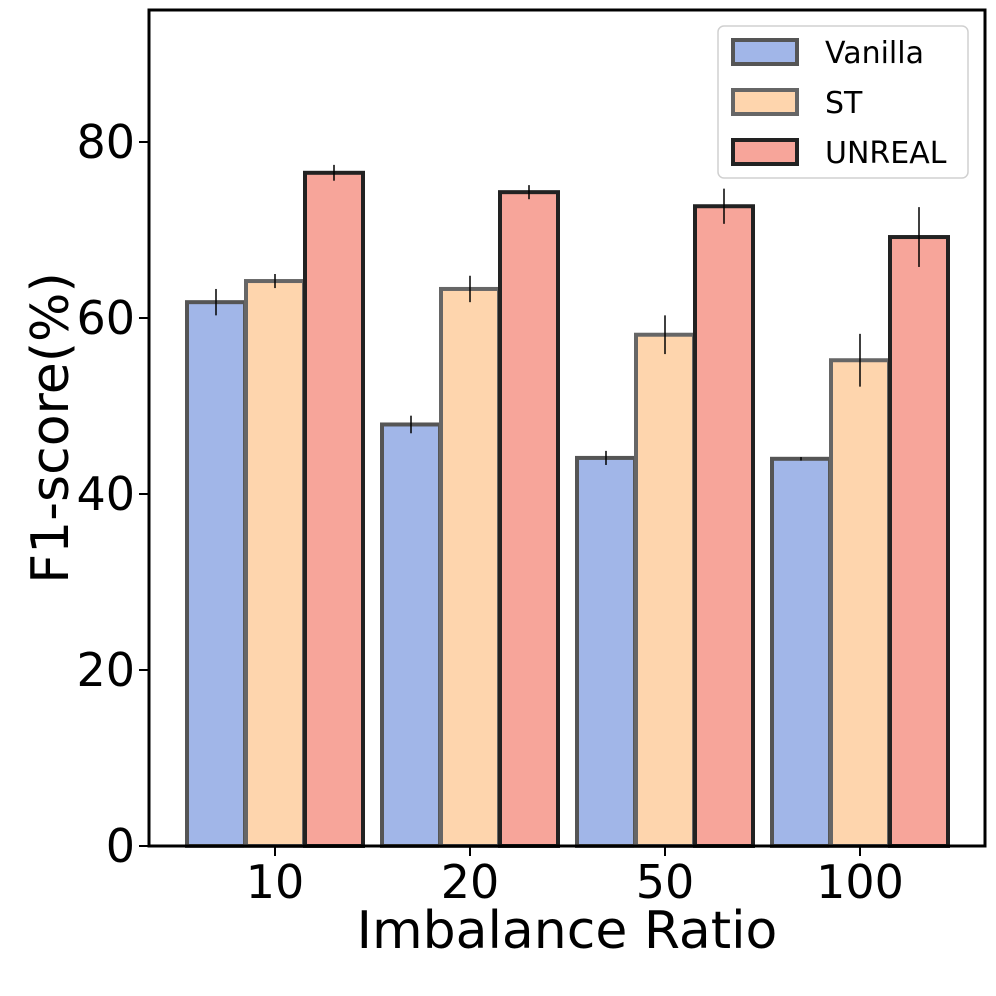  I want to click on x-axis-ticks: 10 20 50 100, so click(575, 877).